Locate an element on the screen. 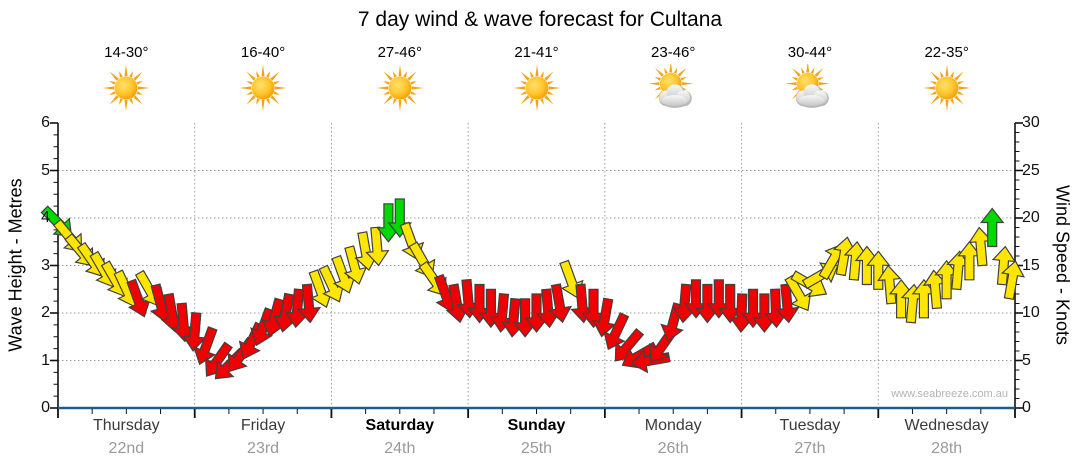 This screenshot has width=1080, height=475. wind-speed-tick-label: 20 is located at coordinates (1031, 217).